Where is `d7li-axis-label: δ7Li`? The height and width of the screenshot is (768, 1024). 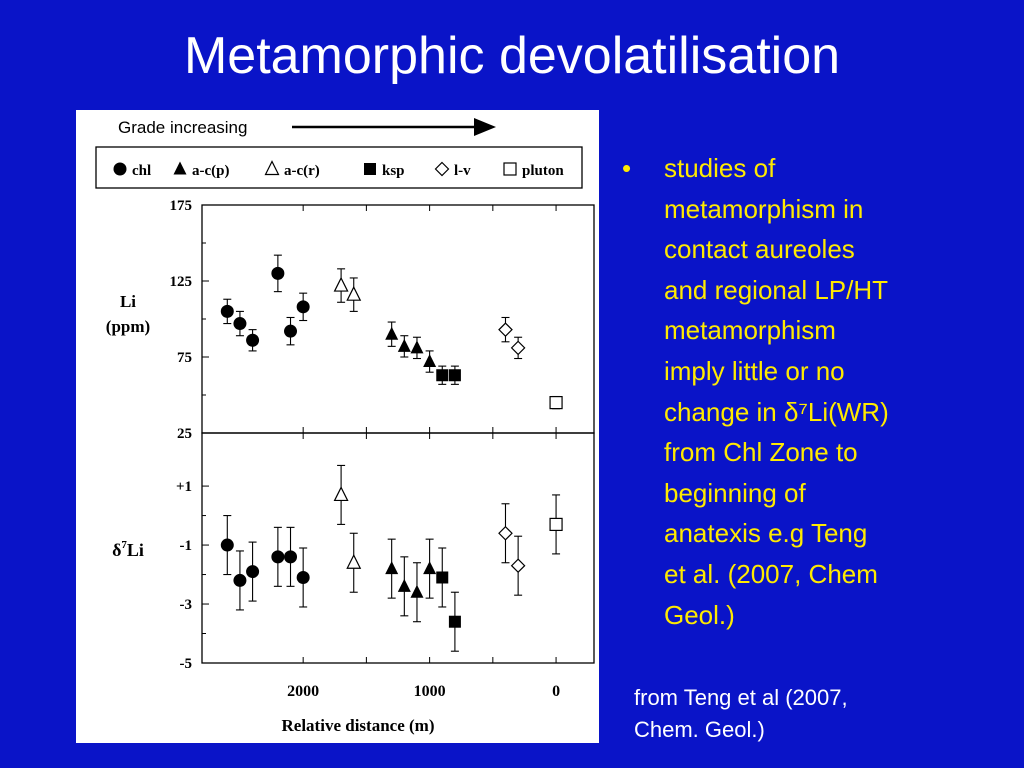
d7li-axis-label: δ7Li is located at coordinates (128, 549).